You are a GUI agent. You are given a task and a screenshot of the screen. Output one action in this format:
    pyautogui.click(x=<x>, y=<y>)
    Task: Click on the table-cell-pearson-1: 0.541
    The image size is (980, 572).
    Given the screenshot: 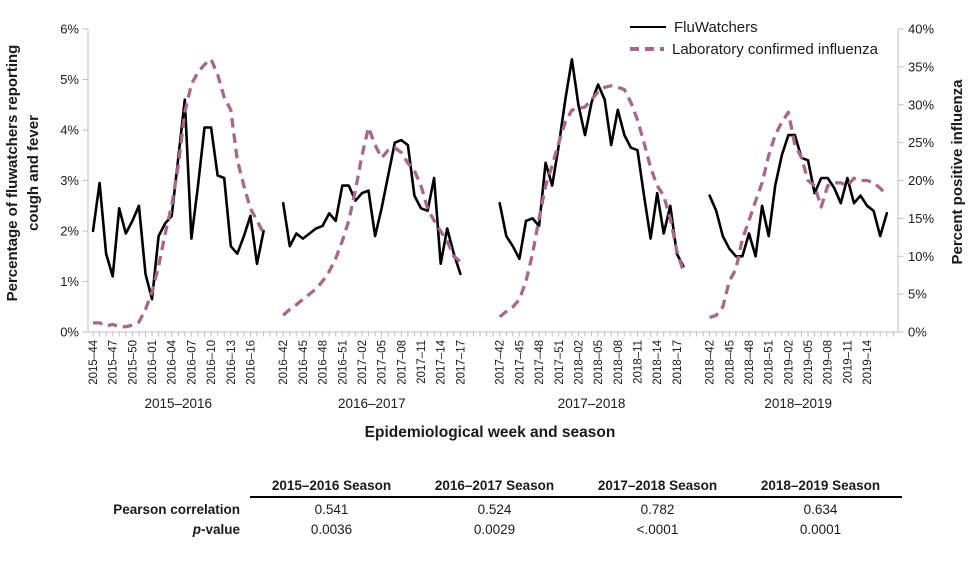 What is the action you would take?
    pyautogui.click(x=331, y=509)
    